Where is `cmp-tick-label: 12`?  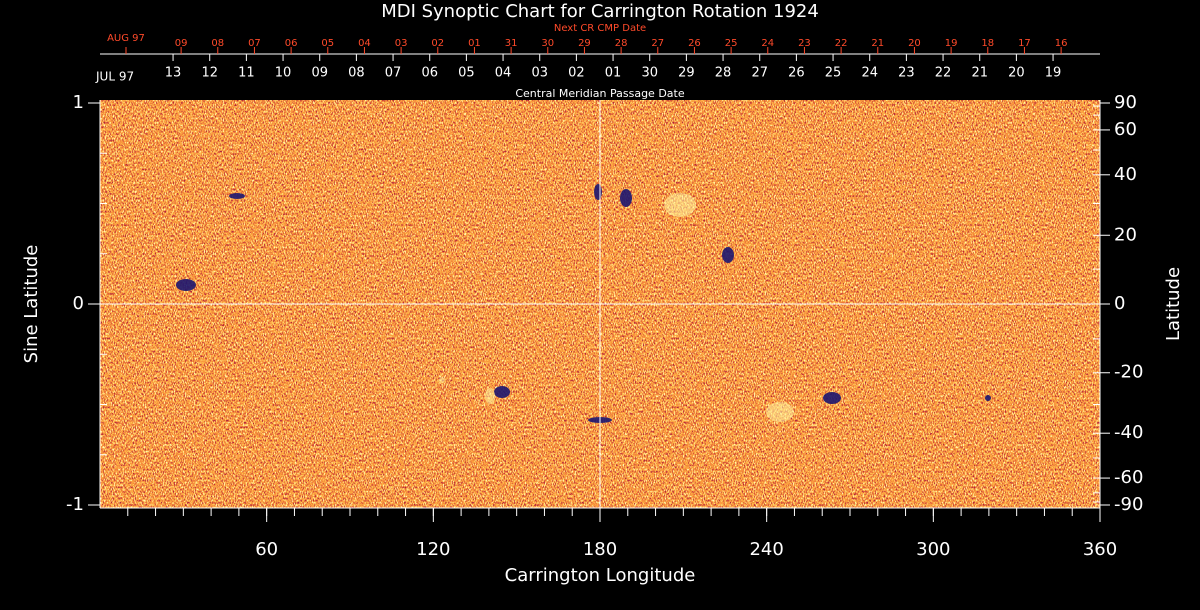
cmp-tick-label: 12 is located at coordinates (209, 73).